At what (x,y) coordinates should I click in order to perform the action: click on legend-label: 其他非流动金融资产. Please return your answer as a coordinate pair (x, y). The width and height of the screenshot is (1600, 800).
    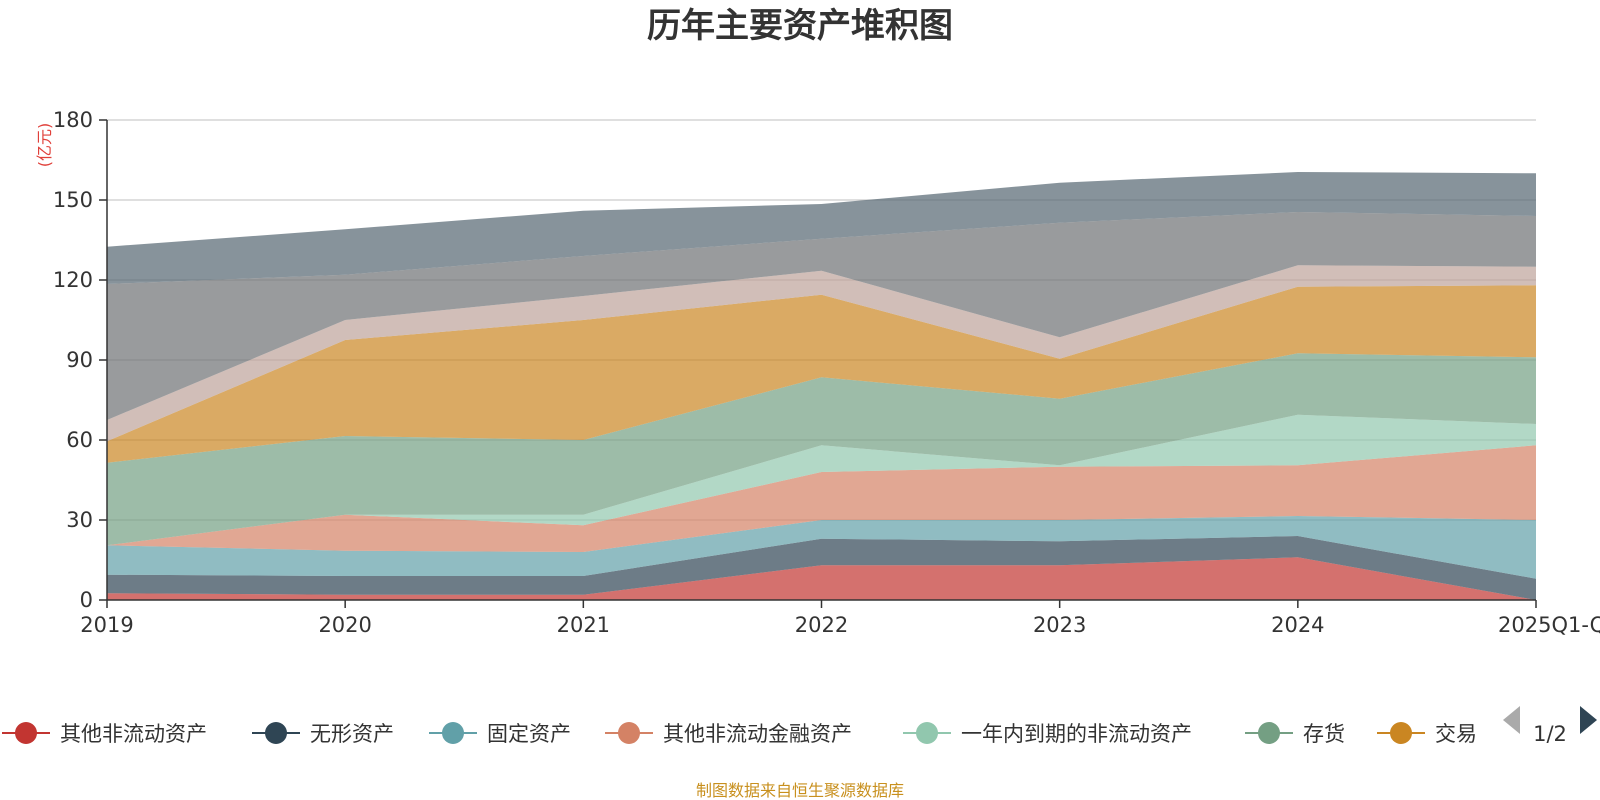
    Looking at the image, I should click on (757, 734).